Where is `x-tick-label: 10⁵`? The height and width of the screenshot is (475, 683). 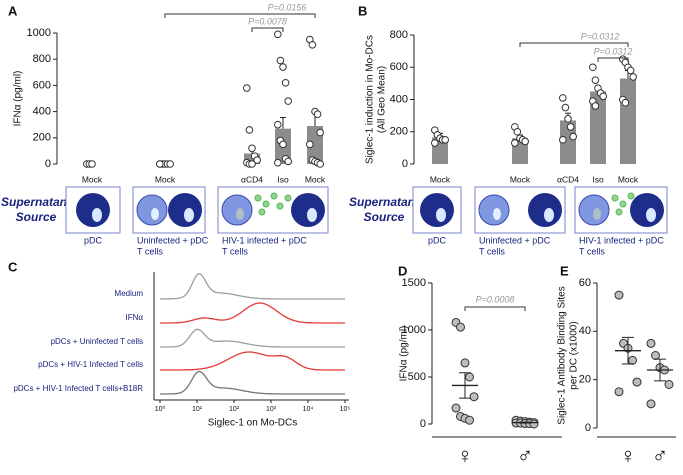
x-tick-label: 10⁵ is located at coordinates (345, 409).